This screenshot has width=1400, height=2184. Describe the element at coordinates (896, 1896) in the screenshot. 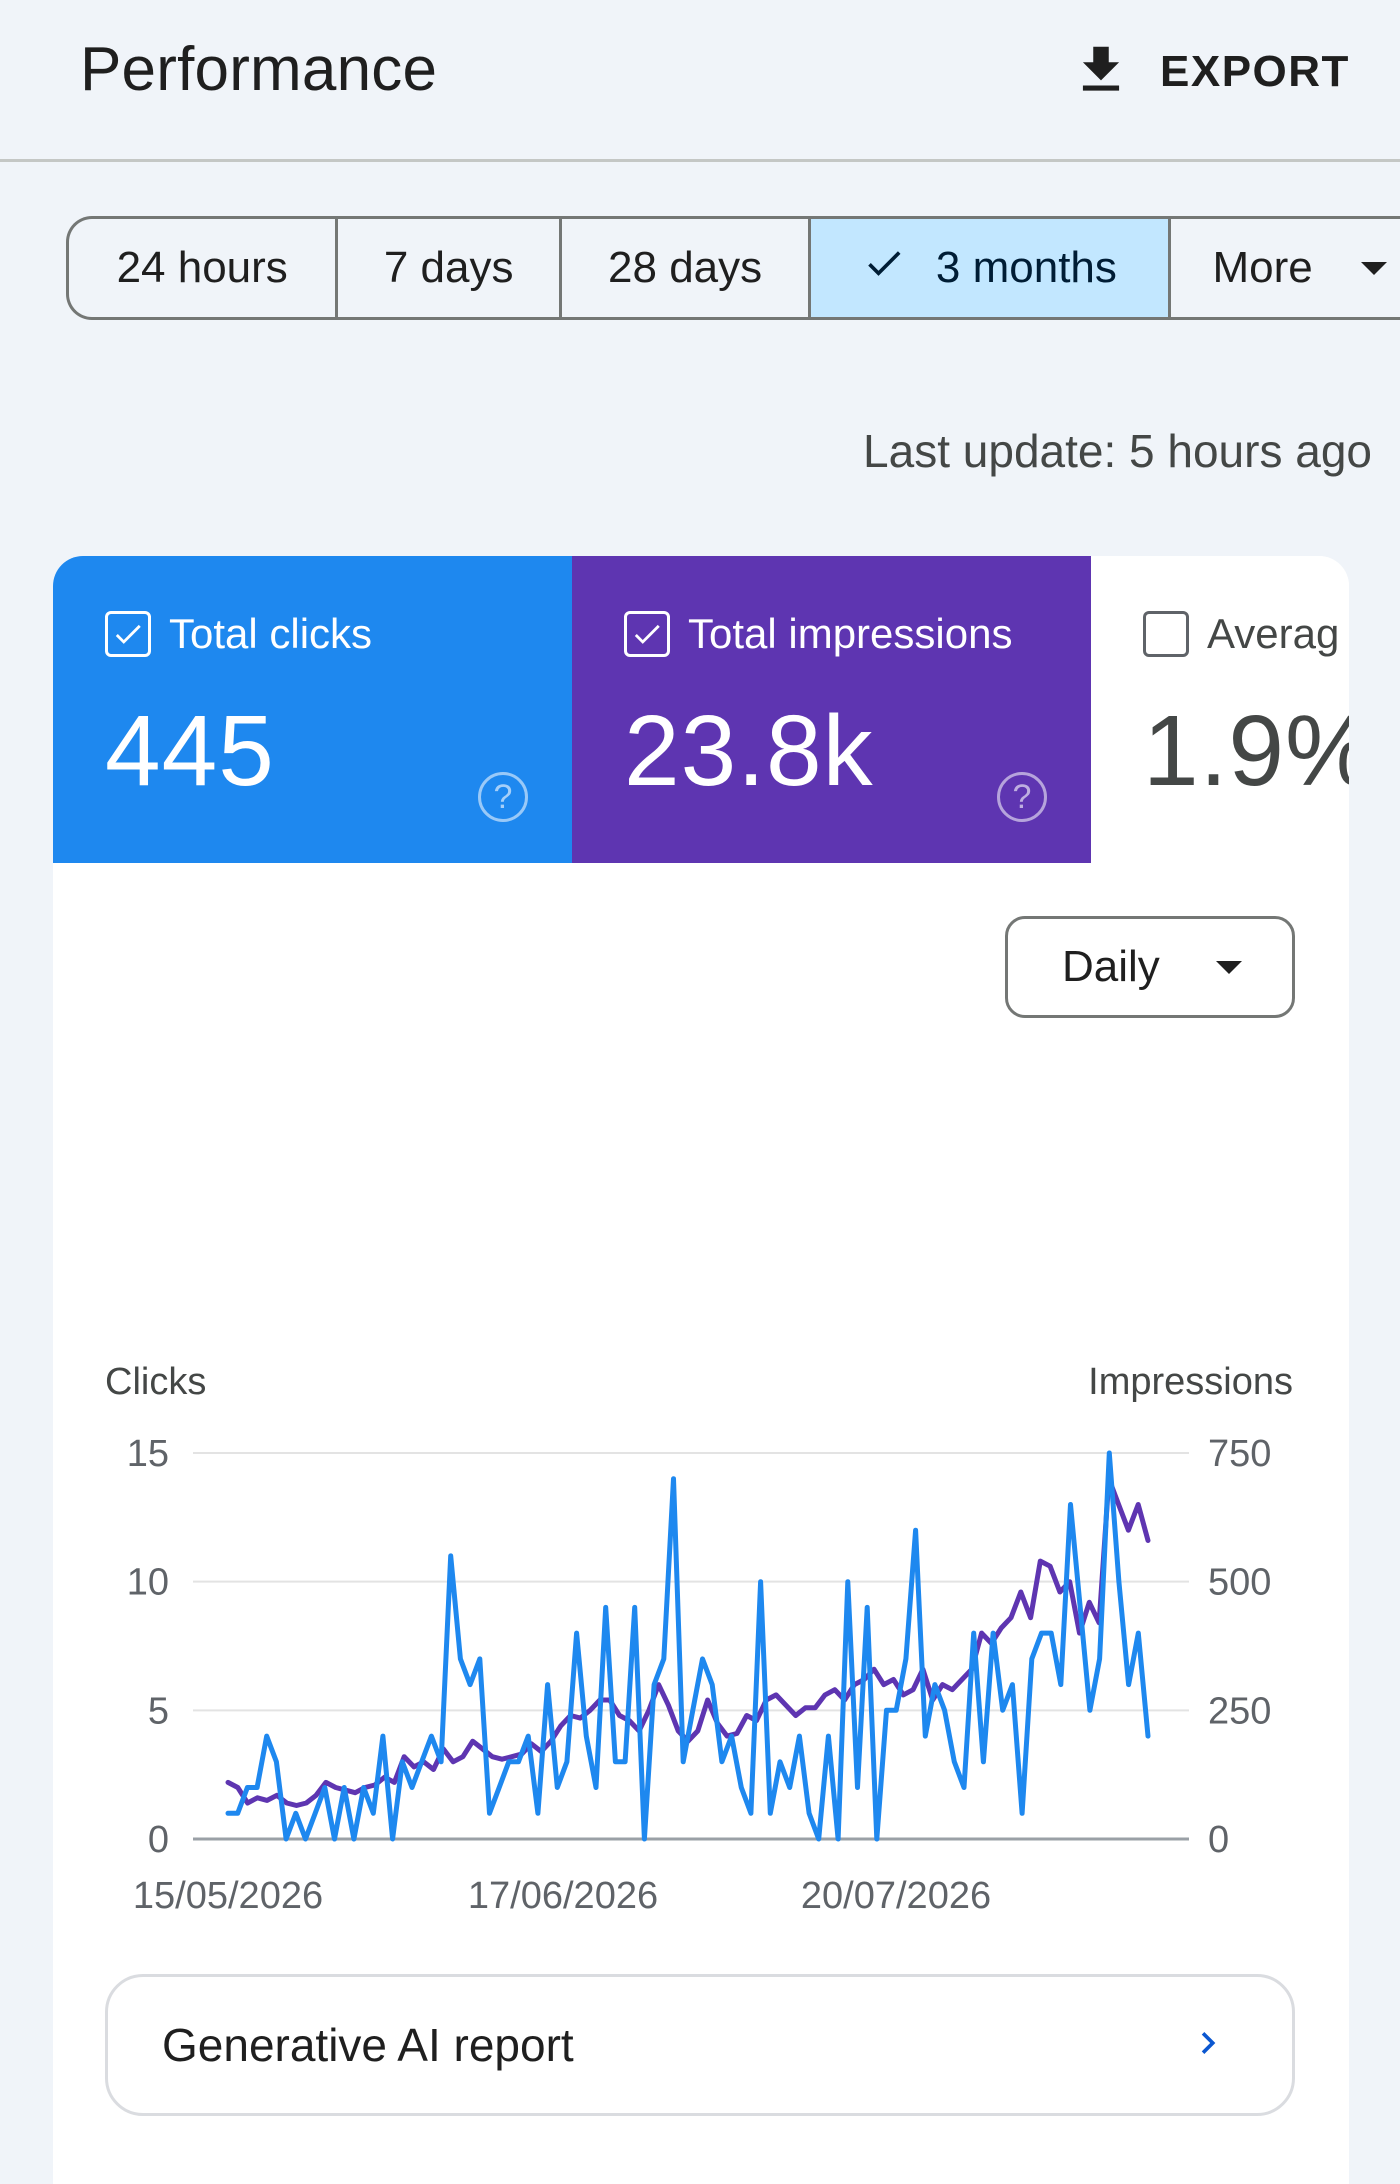

I see `x-tick-label: 20/07/2026` at that location.